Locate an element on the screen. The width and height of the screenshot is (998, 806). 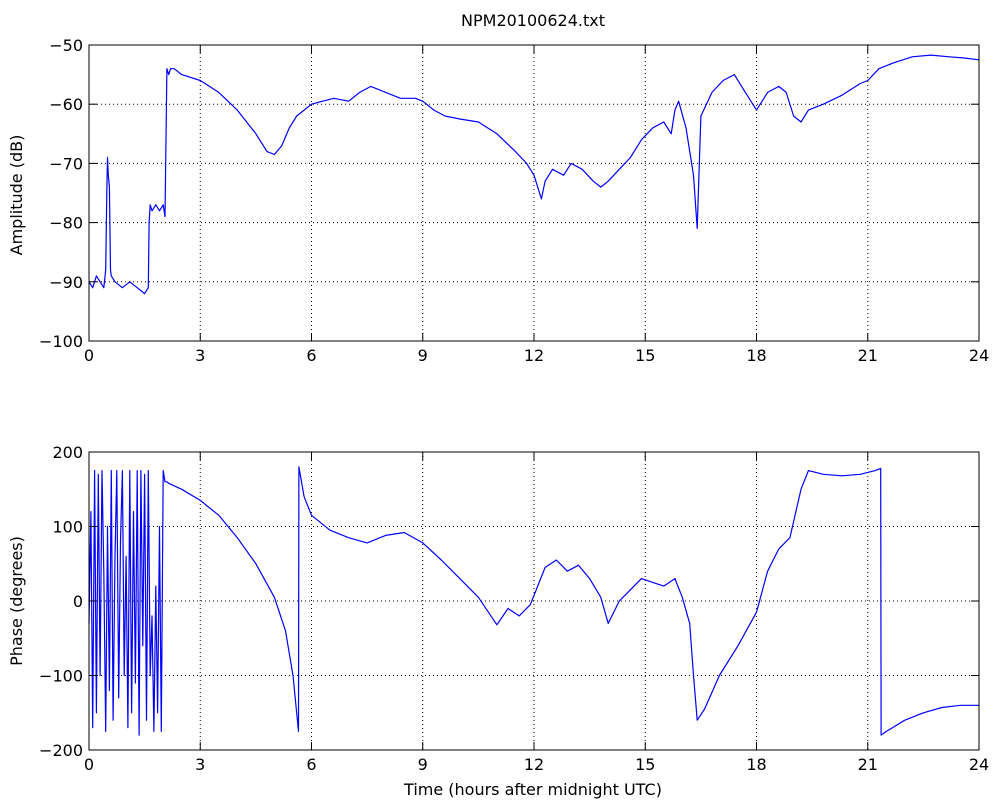
phase-x-tick-label: 21 is located at coordinates (868, 764).